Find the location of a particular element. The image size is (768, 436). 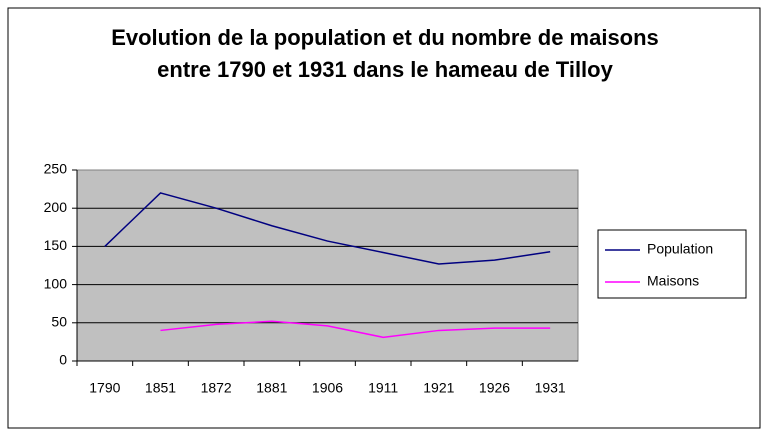

x-tick-label: 1790 is located at coordinates (104, 388).